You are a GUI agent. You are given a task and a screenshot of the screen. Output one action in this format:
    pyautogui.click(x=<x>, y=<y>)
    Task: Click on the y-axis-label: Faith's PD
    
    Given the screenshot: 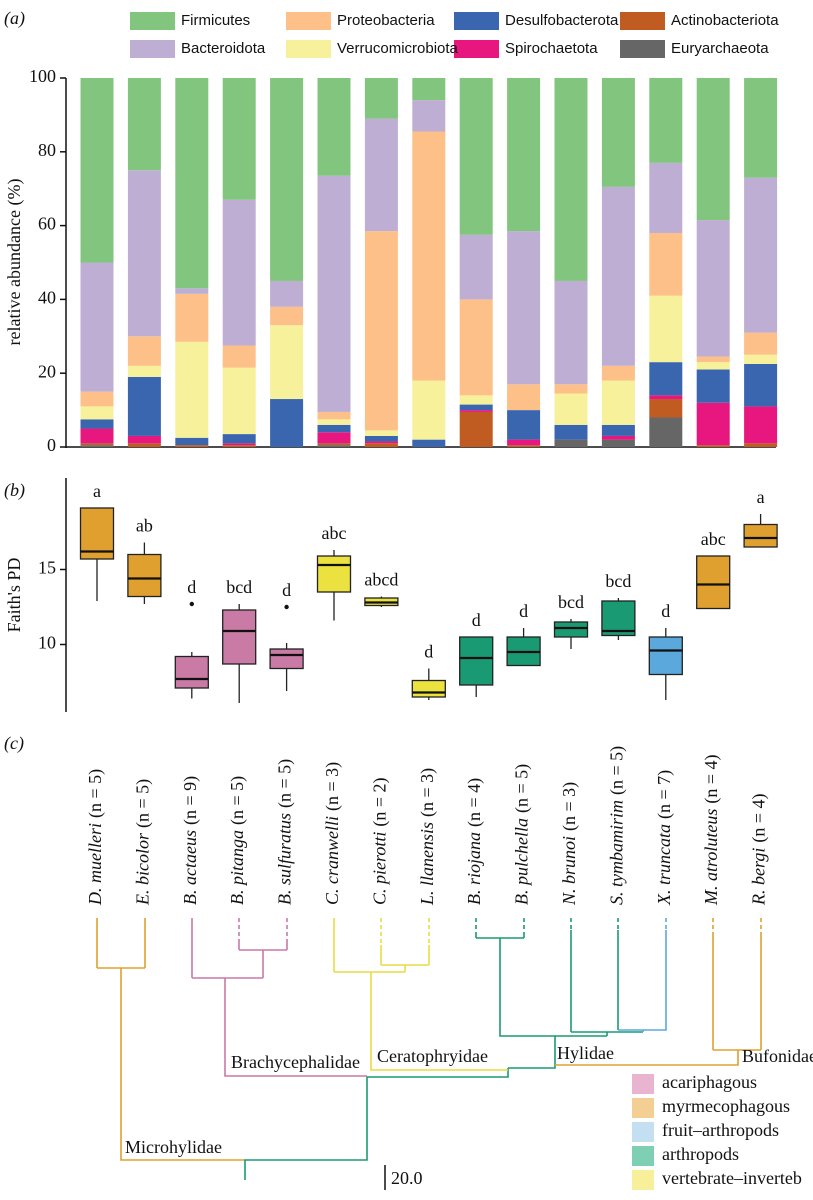 What is the action you would take?
    pyautogui.click(x=14, y=595)
    